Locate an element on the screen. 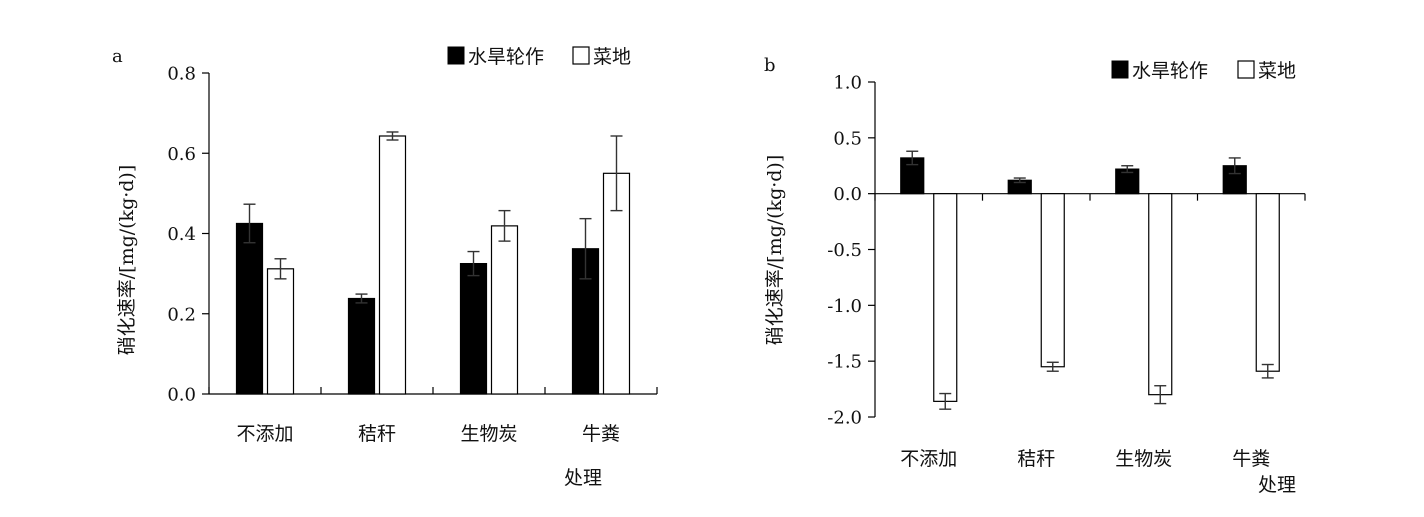  legend-label-series-1-a: 水旱轮作 is located at coordinates (506, 57).